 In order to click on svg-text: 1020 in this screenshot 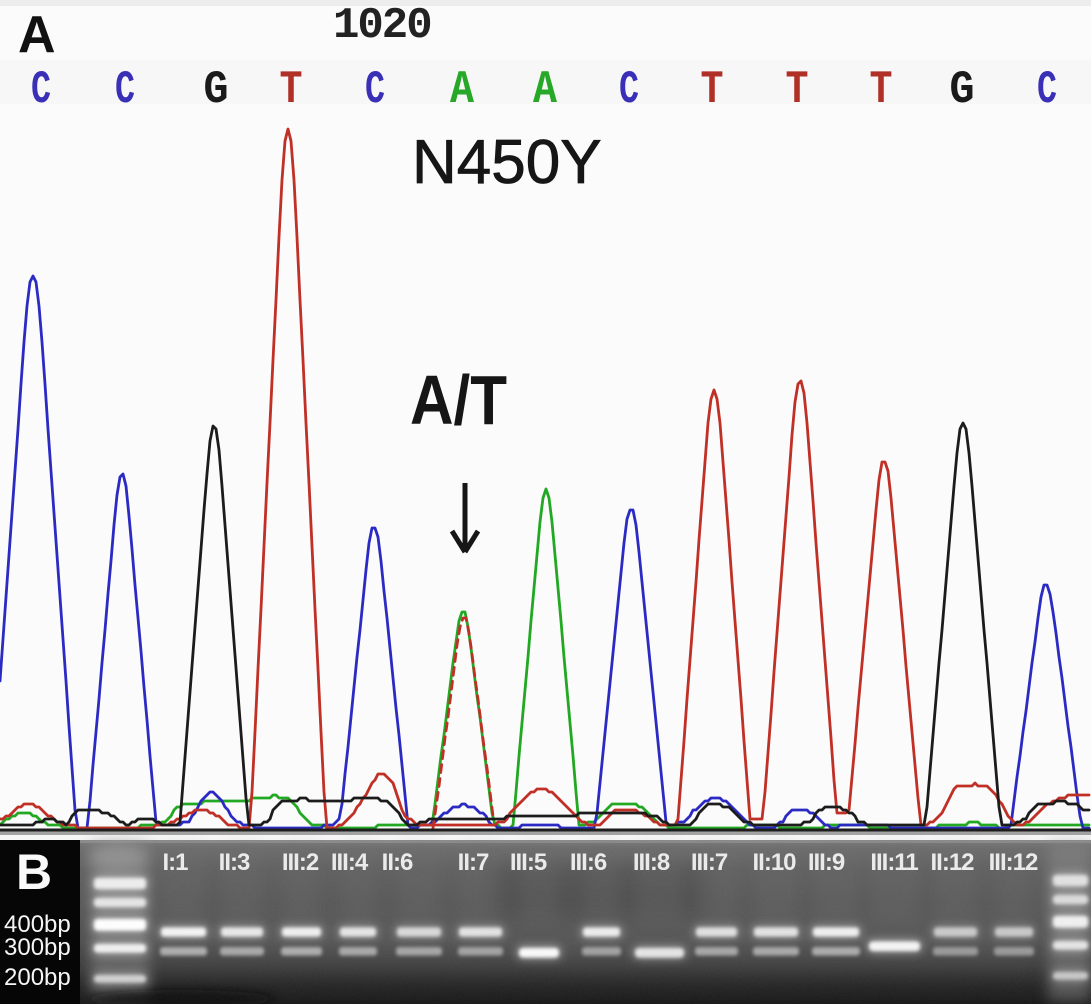, I will do `click(382, 26)`.